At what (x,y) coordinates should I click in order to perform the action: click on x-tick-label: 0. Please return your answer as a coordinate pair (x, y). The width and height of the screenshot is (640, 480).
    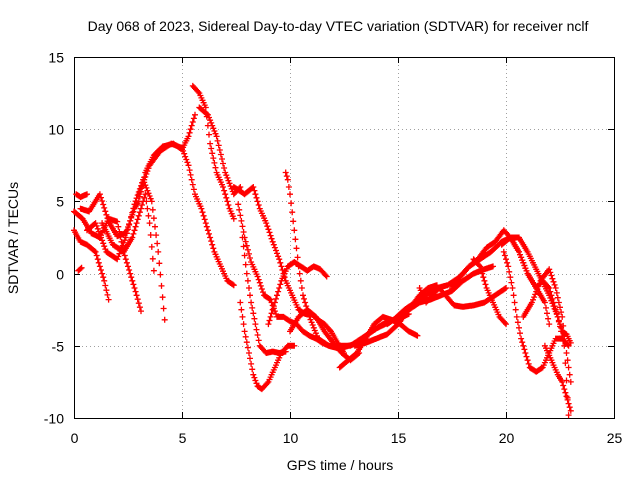
    Looking at the image, I should click on (75, 438).